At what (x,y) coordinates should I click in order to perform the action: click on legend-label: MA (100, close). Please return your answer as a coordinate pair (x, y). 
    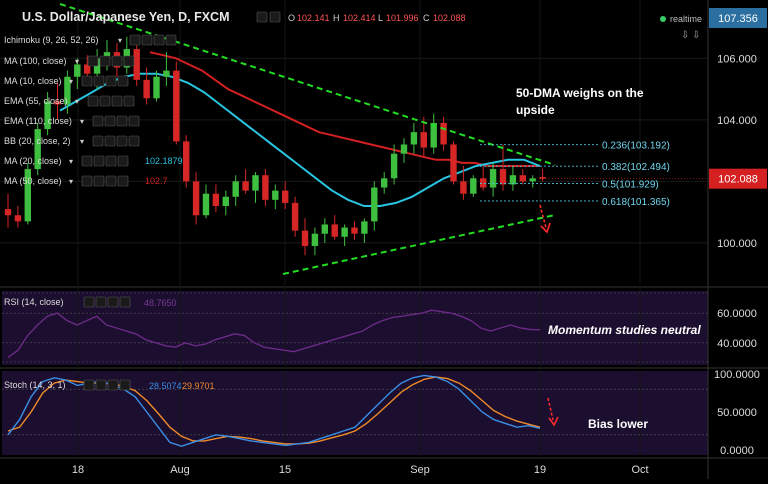
    Looking at the image, I should click on (35, 61).